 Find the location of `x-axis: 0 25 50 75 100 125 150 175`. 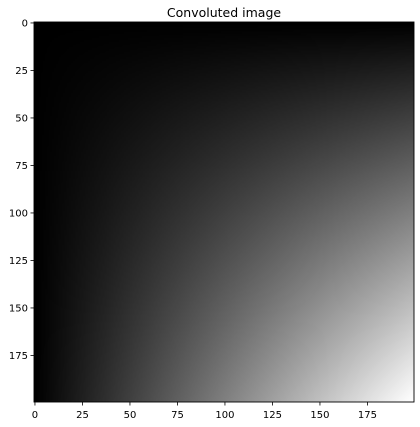

x-axis: 0 25 50 75 100 125 150 175 is located at coordinates (204, 411).